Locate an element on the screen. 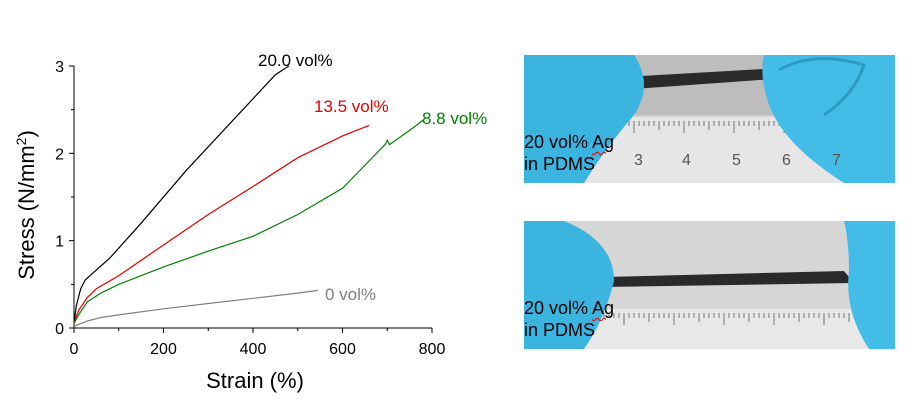 The width and height of the screenshot is (914, 403). photo-bottom-image is located at coordinates (709, 285).